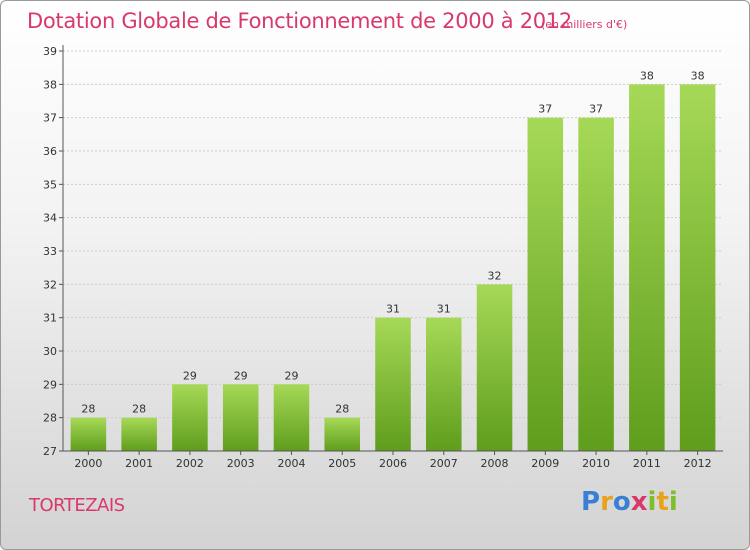 The height and width of the screenshot is (550, 750). I want to click on x-tick-label-2001: 2001, so click(139, 463).